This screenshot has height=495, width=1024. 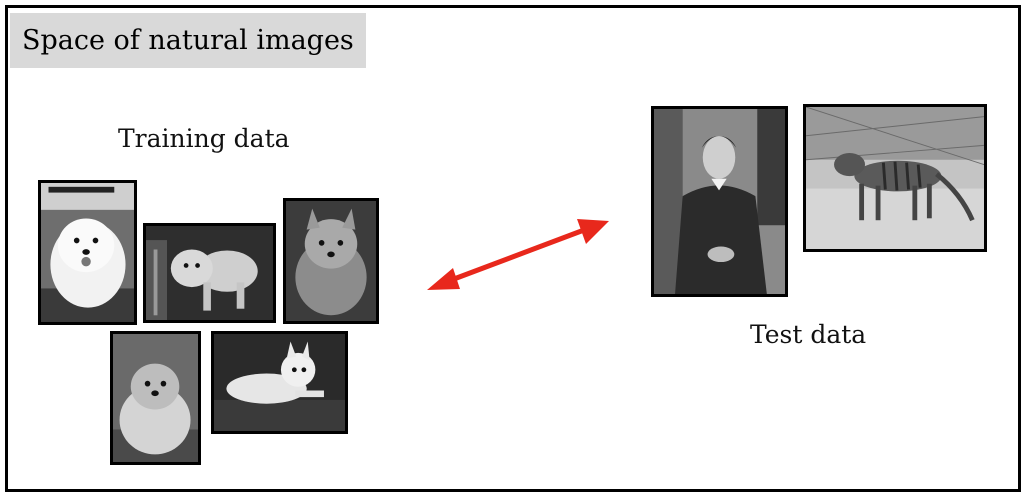 I want to click on training-data-label: Training data, so click(x=204, y=138).